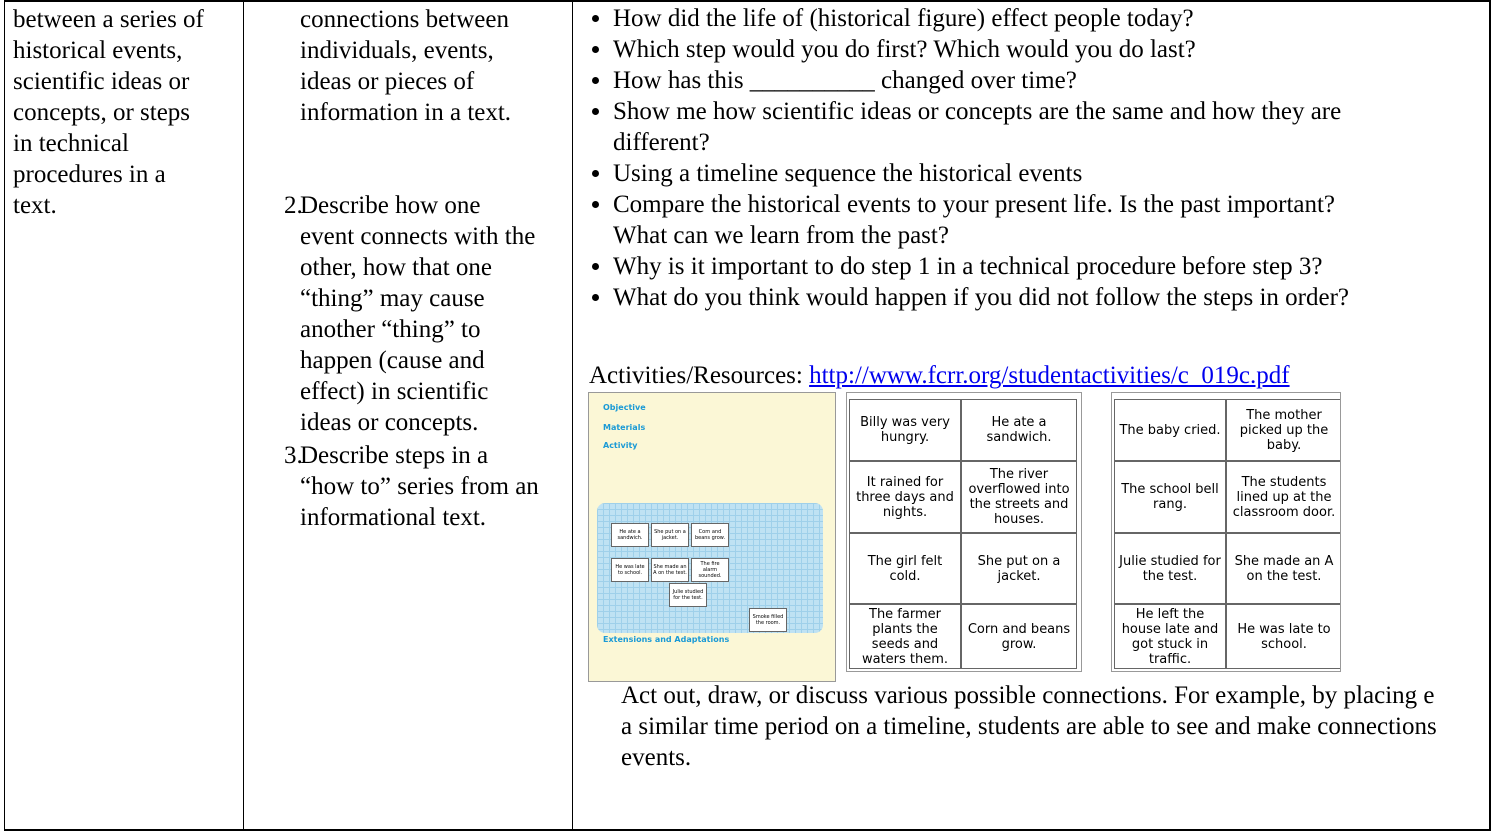  Describe the element at coordinates (35, 205) in the screenshot. I see `text-line: text.` at that location.